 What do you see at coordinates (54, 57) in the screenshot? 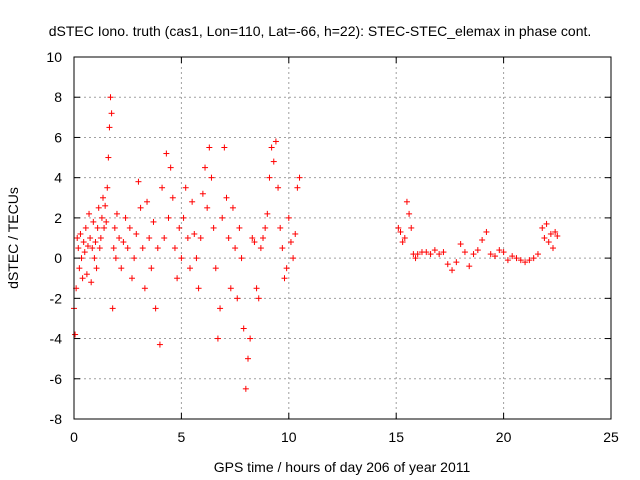
I see `y-tick-label: 10` at bounding box center [54, 57].